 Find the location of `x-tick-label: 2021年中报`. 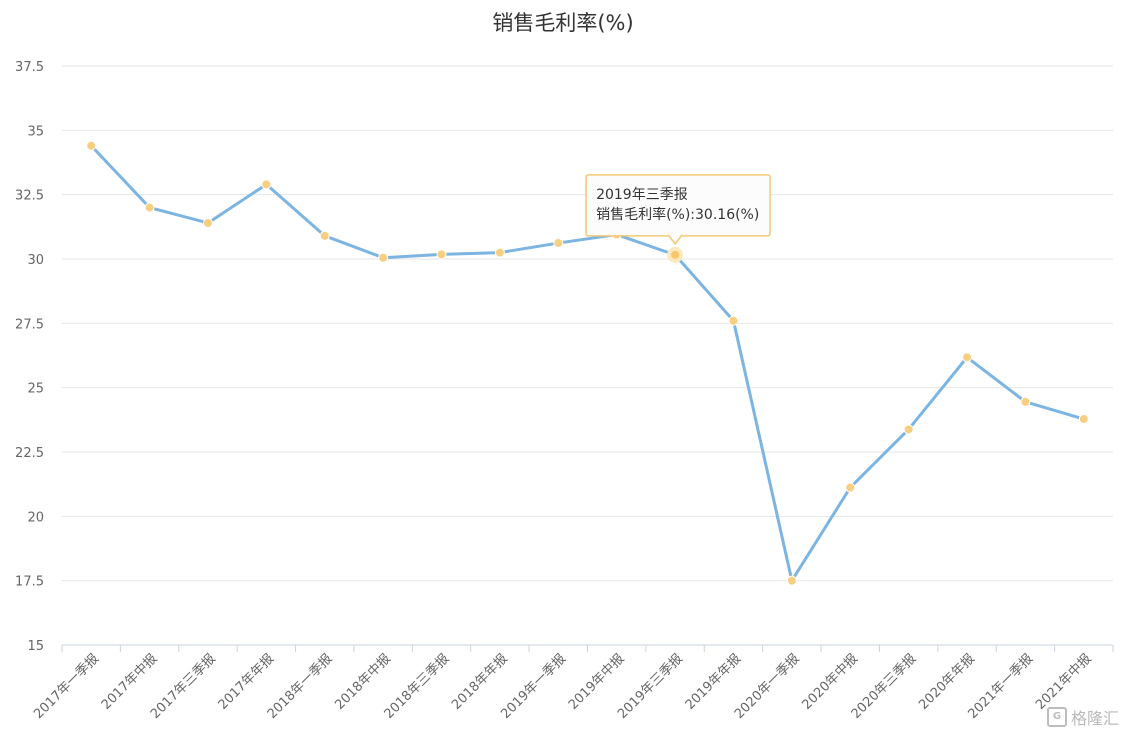

x-tick-label: 2021年中报 is located at coordinates (1064, 682).